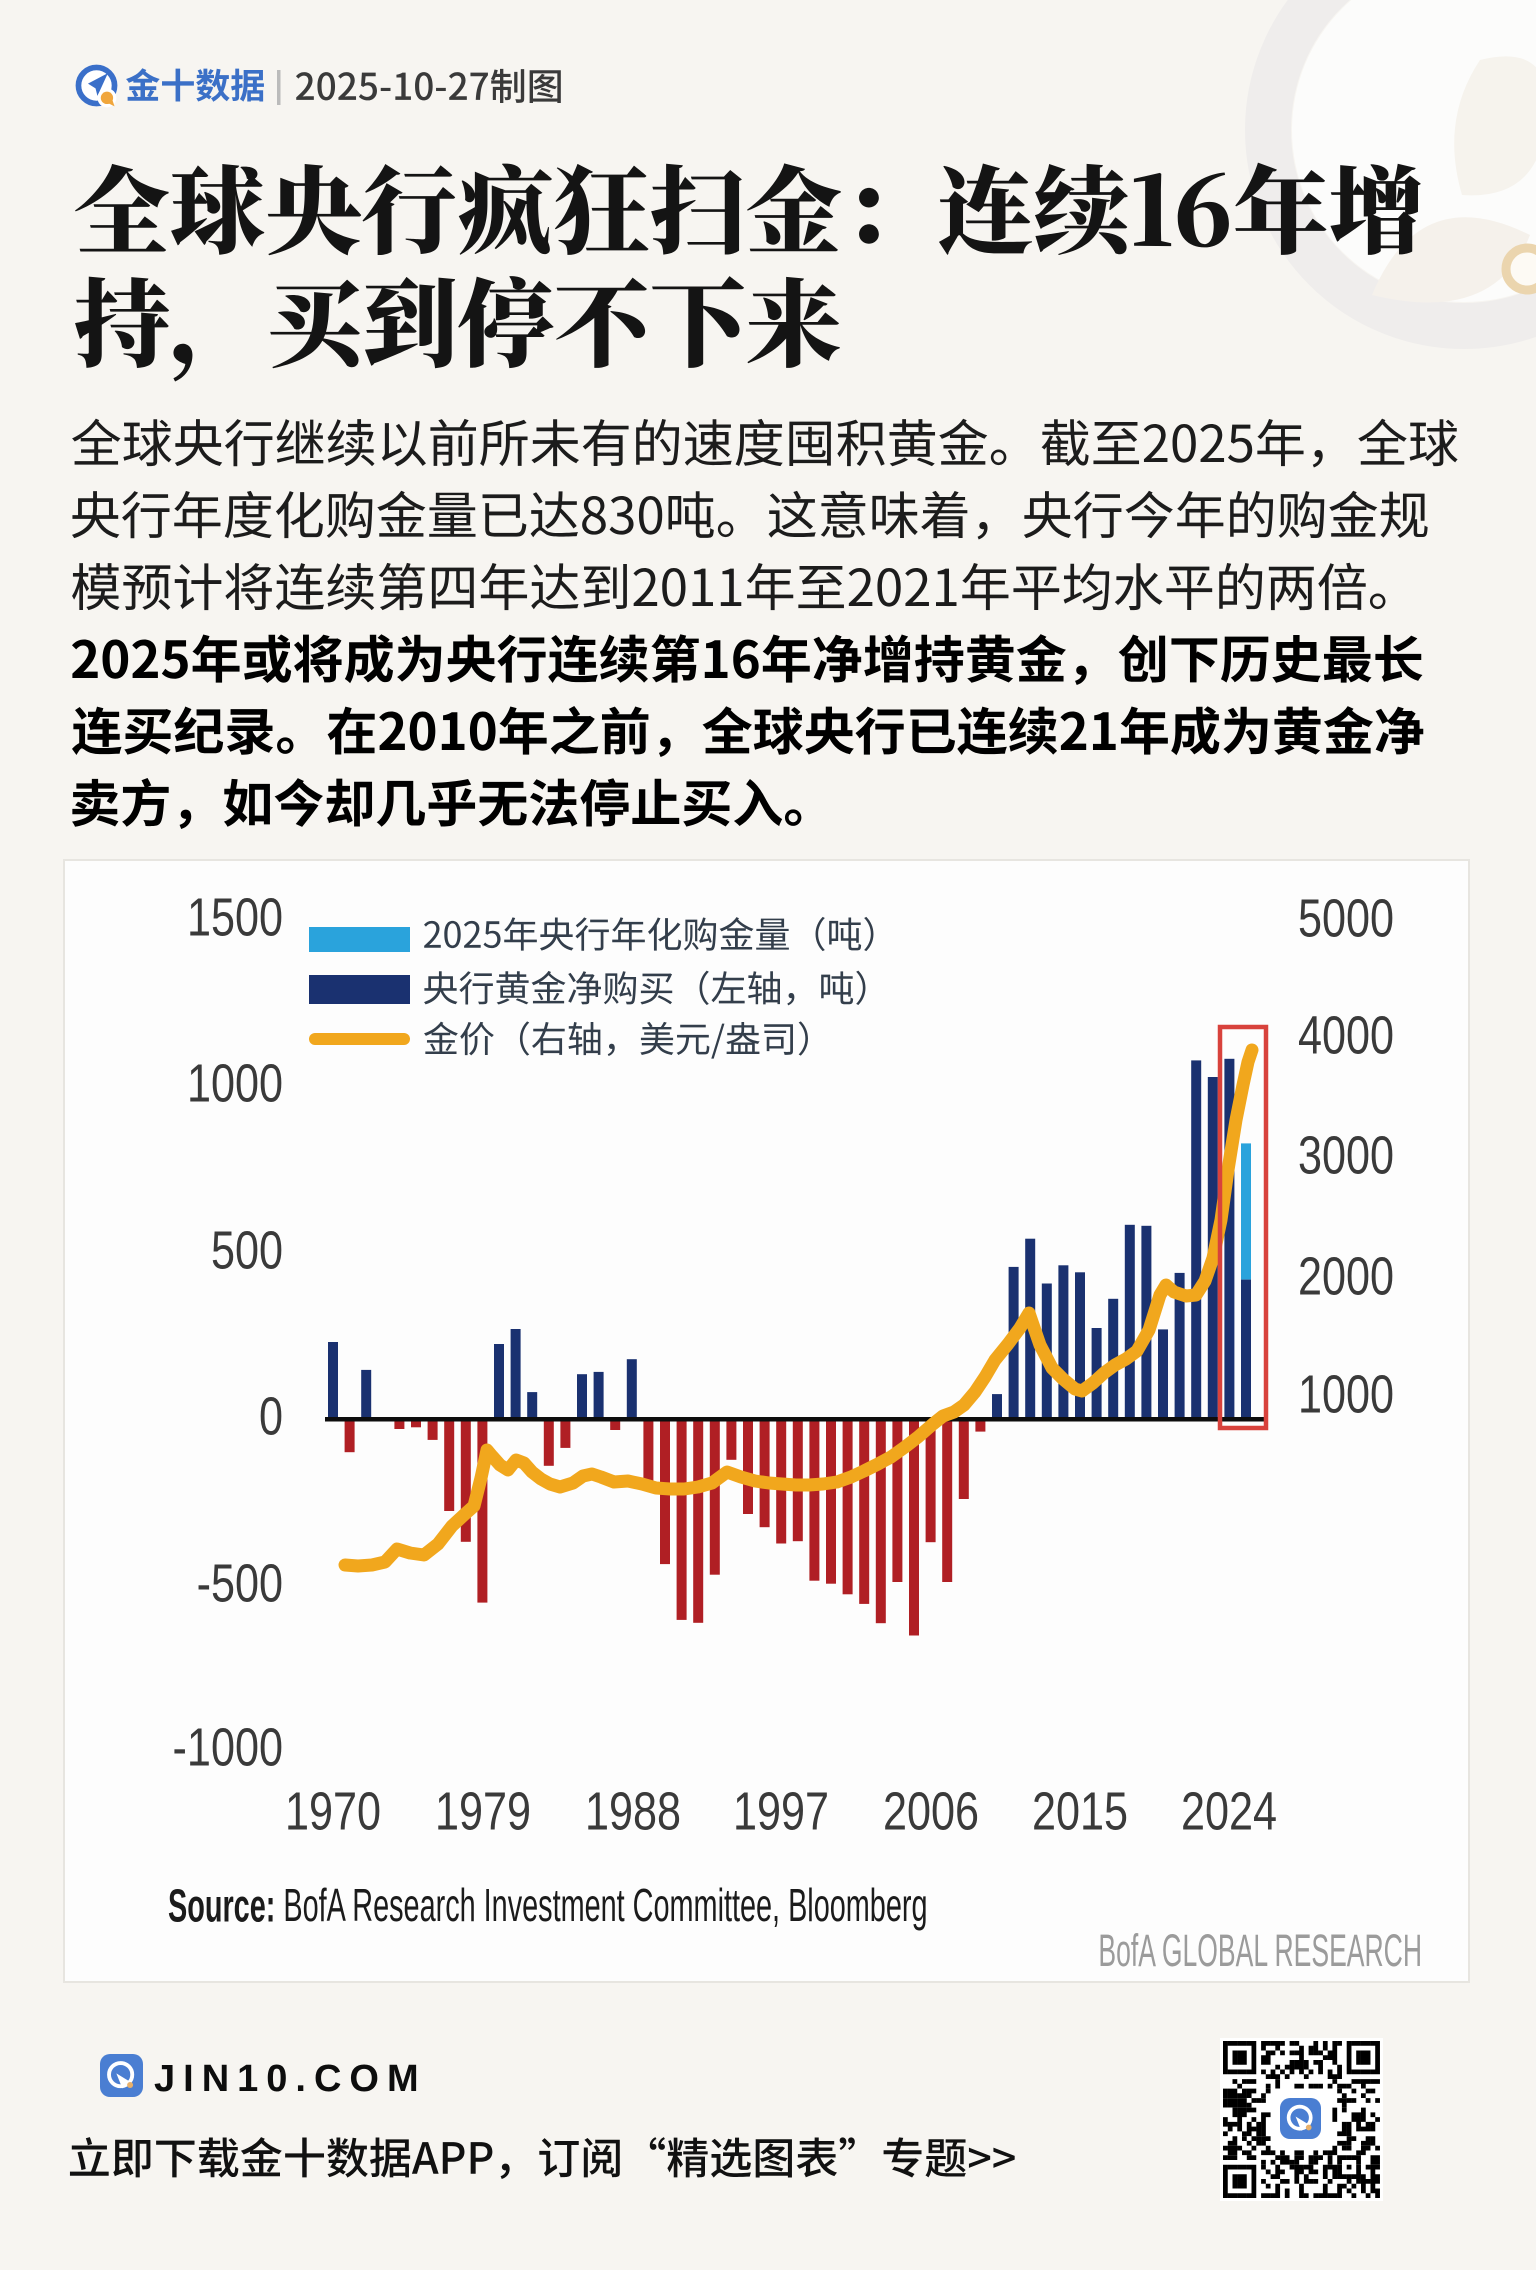 The width and height of the screenshot is (1536, 2270). What do you see at coordinates (240, 1584) in the screenshot?
I see `svg-text: -500` at bounding box center [240, 1584].